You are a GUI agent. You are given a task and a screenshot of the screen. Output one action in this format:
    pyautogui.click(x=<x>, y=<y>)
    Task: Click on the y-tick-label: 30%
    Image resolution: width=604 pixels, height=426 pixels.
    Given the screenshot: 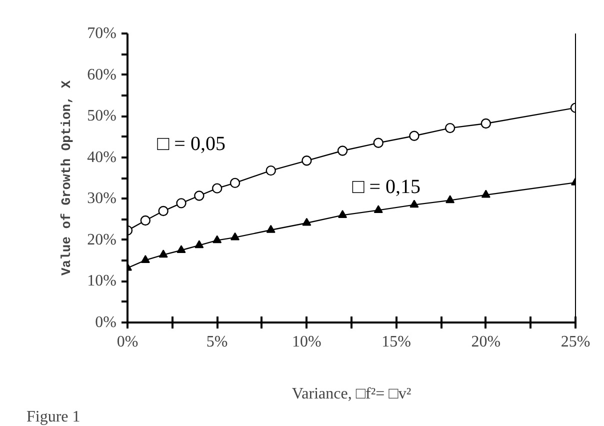 What is the action you would take?
    pyautogui.click(x=101, y=199)
    